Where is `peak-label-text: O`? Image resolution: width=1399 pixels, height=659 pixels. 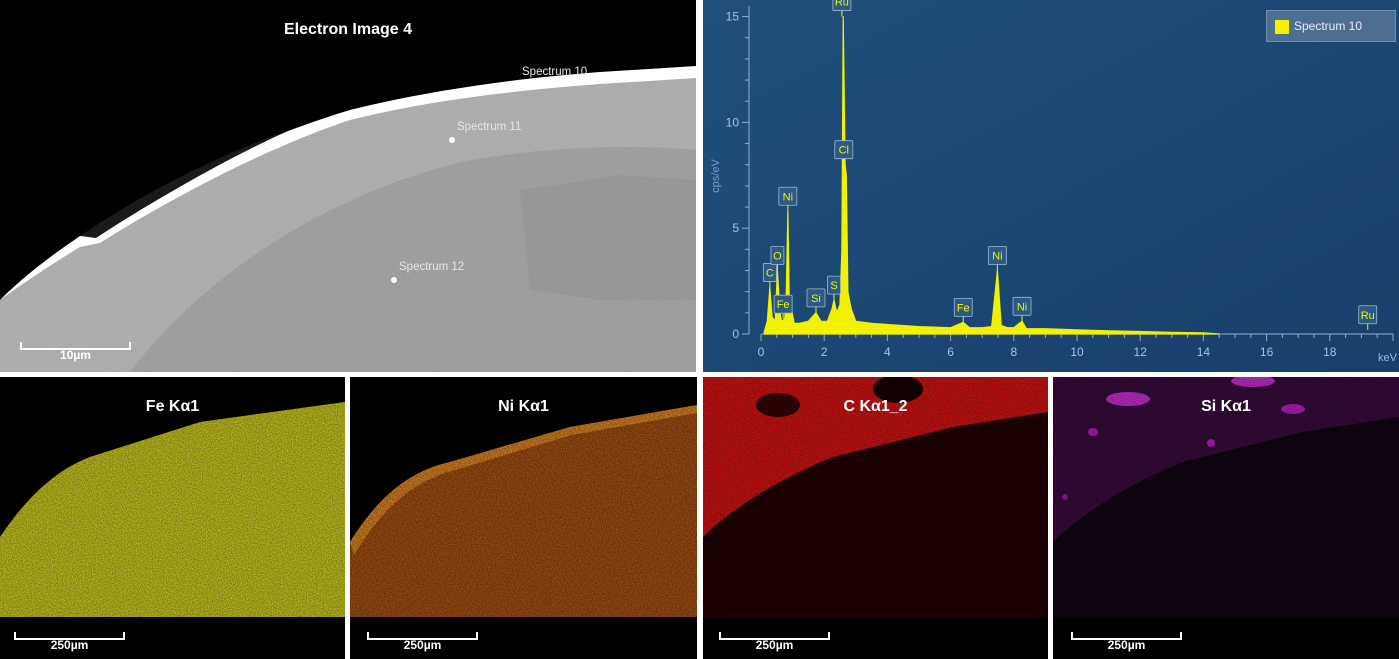 peak-label-text: O is located at coordinates (777, 257).